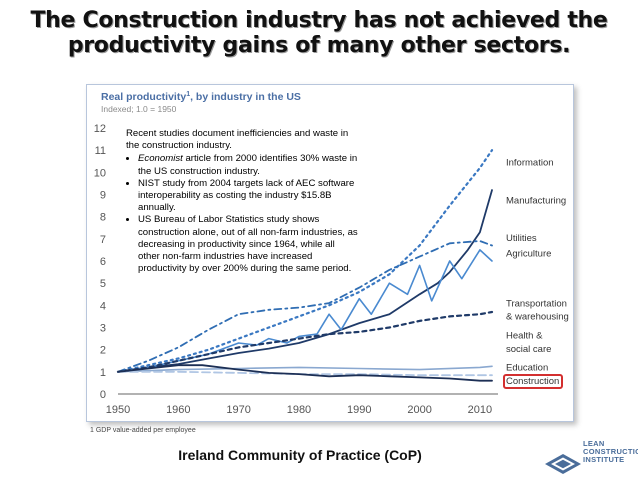  I want to click on y-tick-label: 8, so click(103, 218).